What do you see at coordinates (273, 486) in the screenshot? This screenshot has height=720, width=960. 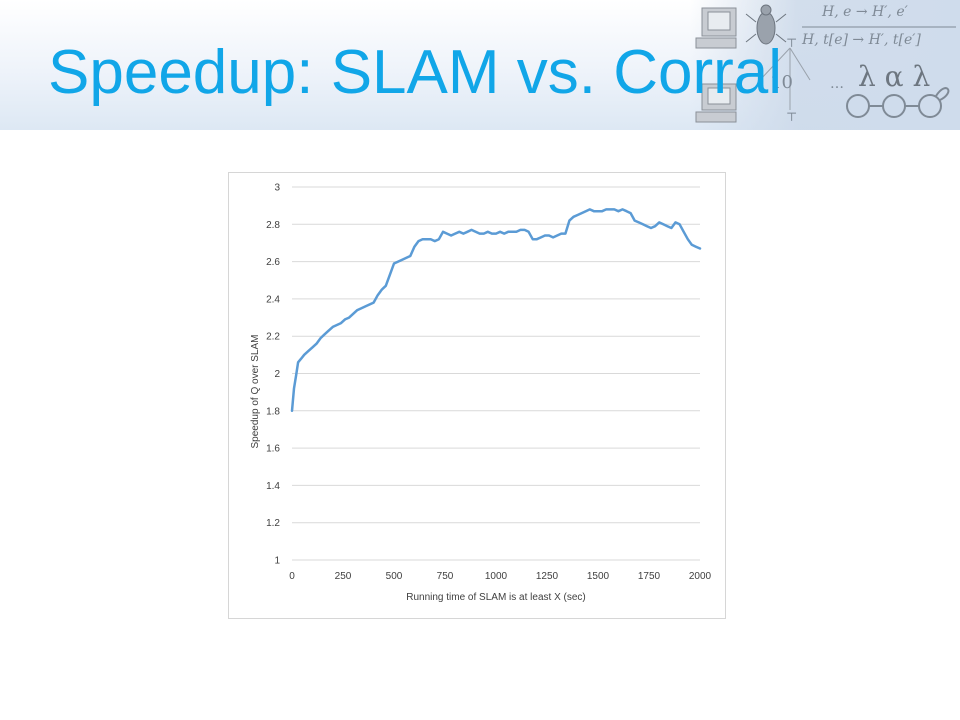 I see `y-tick-label: 1.4` at bounding box center [273, 486].